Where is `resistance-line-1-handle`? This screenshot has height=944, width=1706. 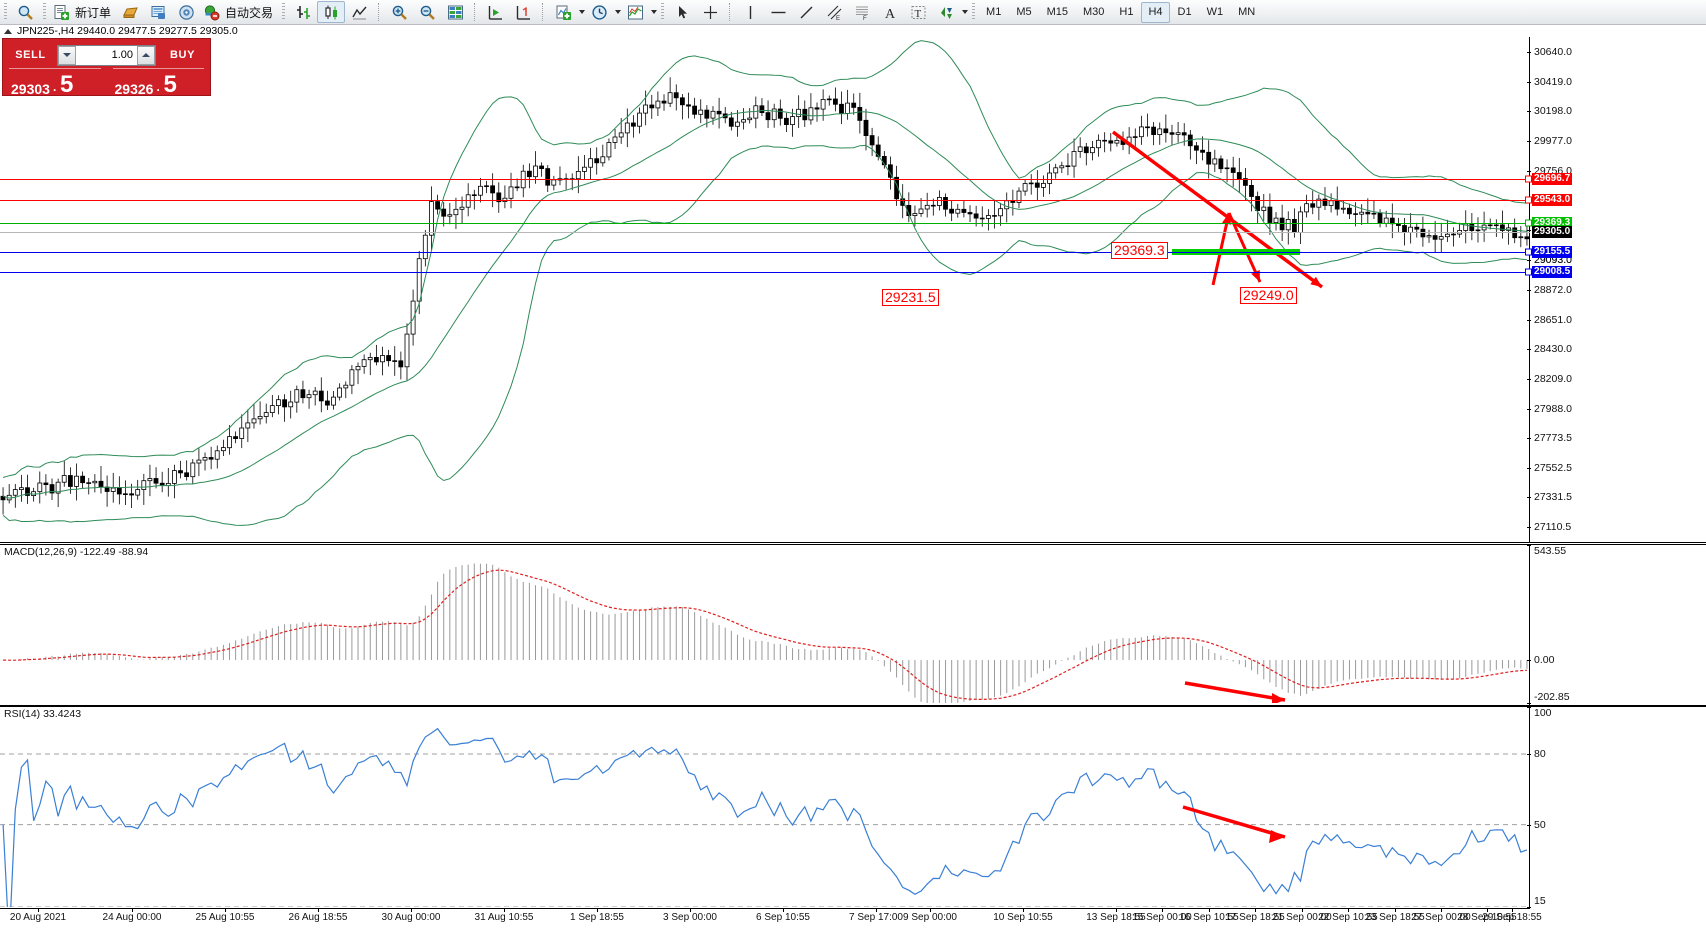 resistance-line-1-handle is located at coordinates (1528, 179).